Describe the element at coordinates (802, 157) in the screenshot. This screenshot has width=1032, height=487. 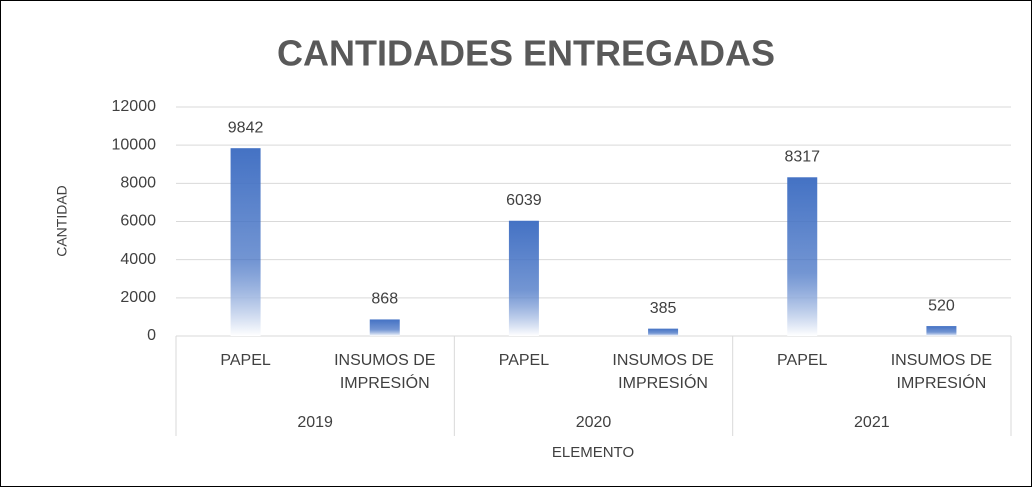
I see `data-label: 8317` at that location.